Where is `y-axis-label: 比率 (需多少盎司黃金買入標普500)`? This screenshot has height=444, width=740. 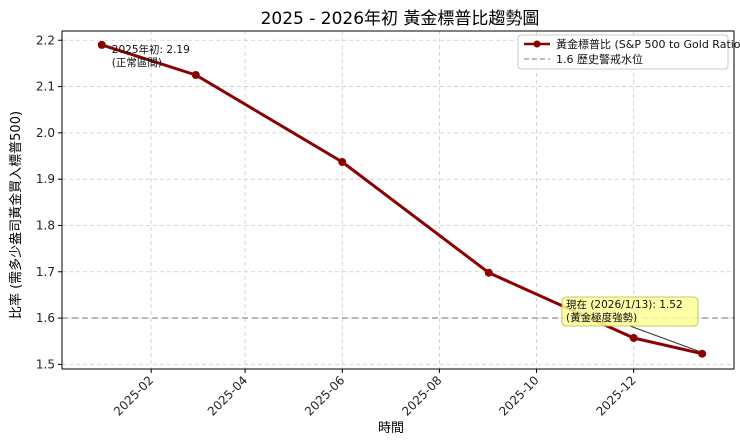 y-axis-label: 比率 (需多少盎司黃金買入標普500) is located at coordinates (16, 215).